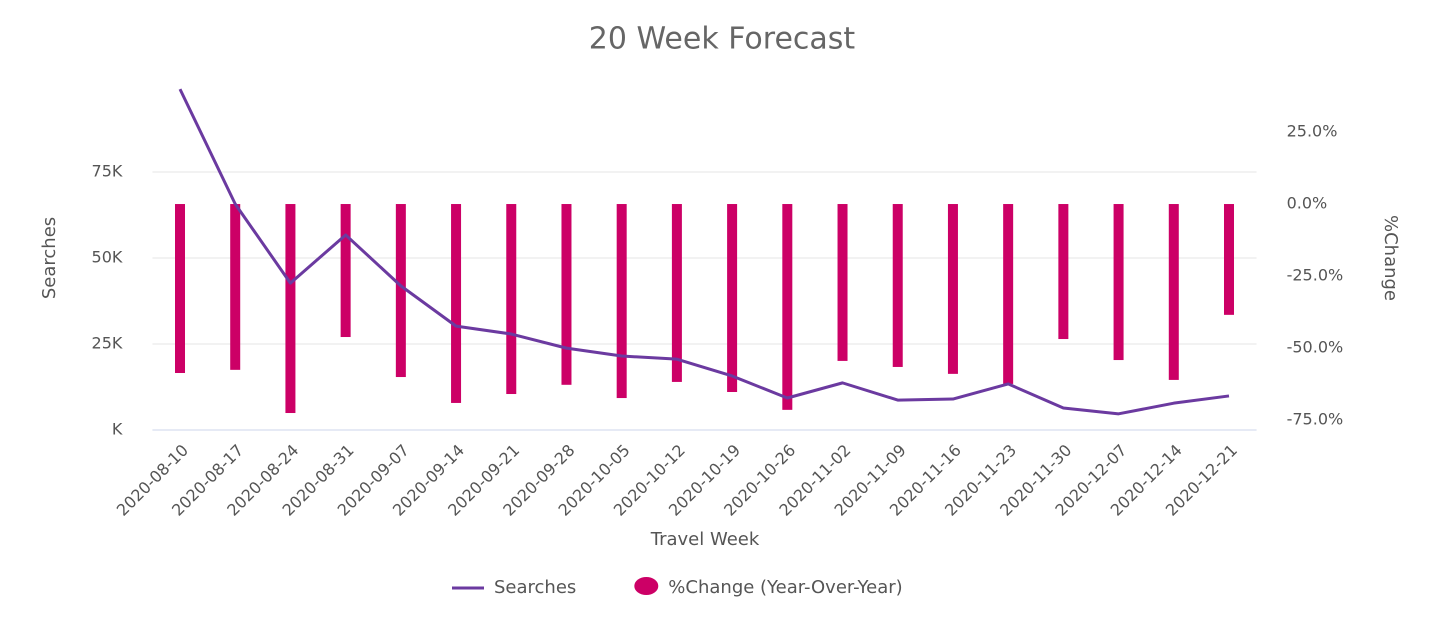  I want to click on y2-tick-label: 0.0%, so click(1307, 203).